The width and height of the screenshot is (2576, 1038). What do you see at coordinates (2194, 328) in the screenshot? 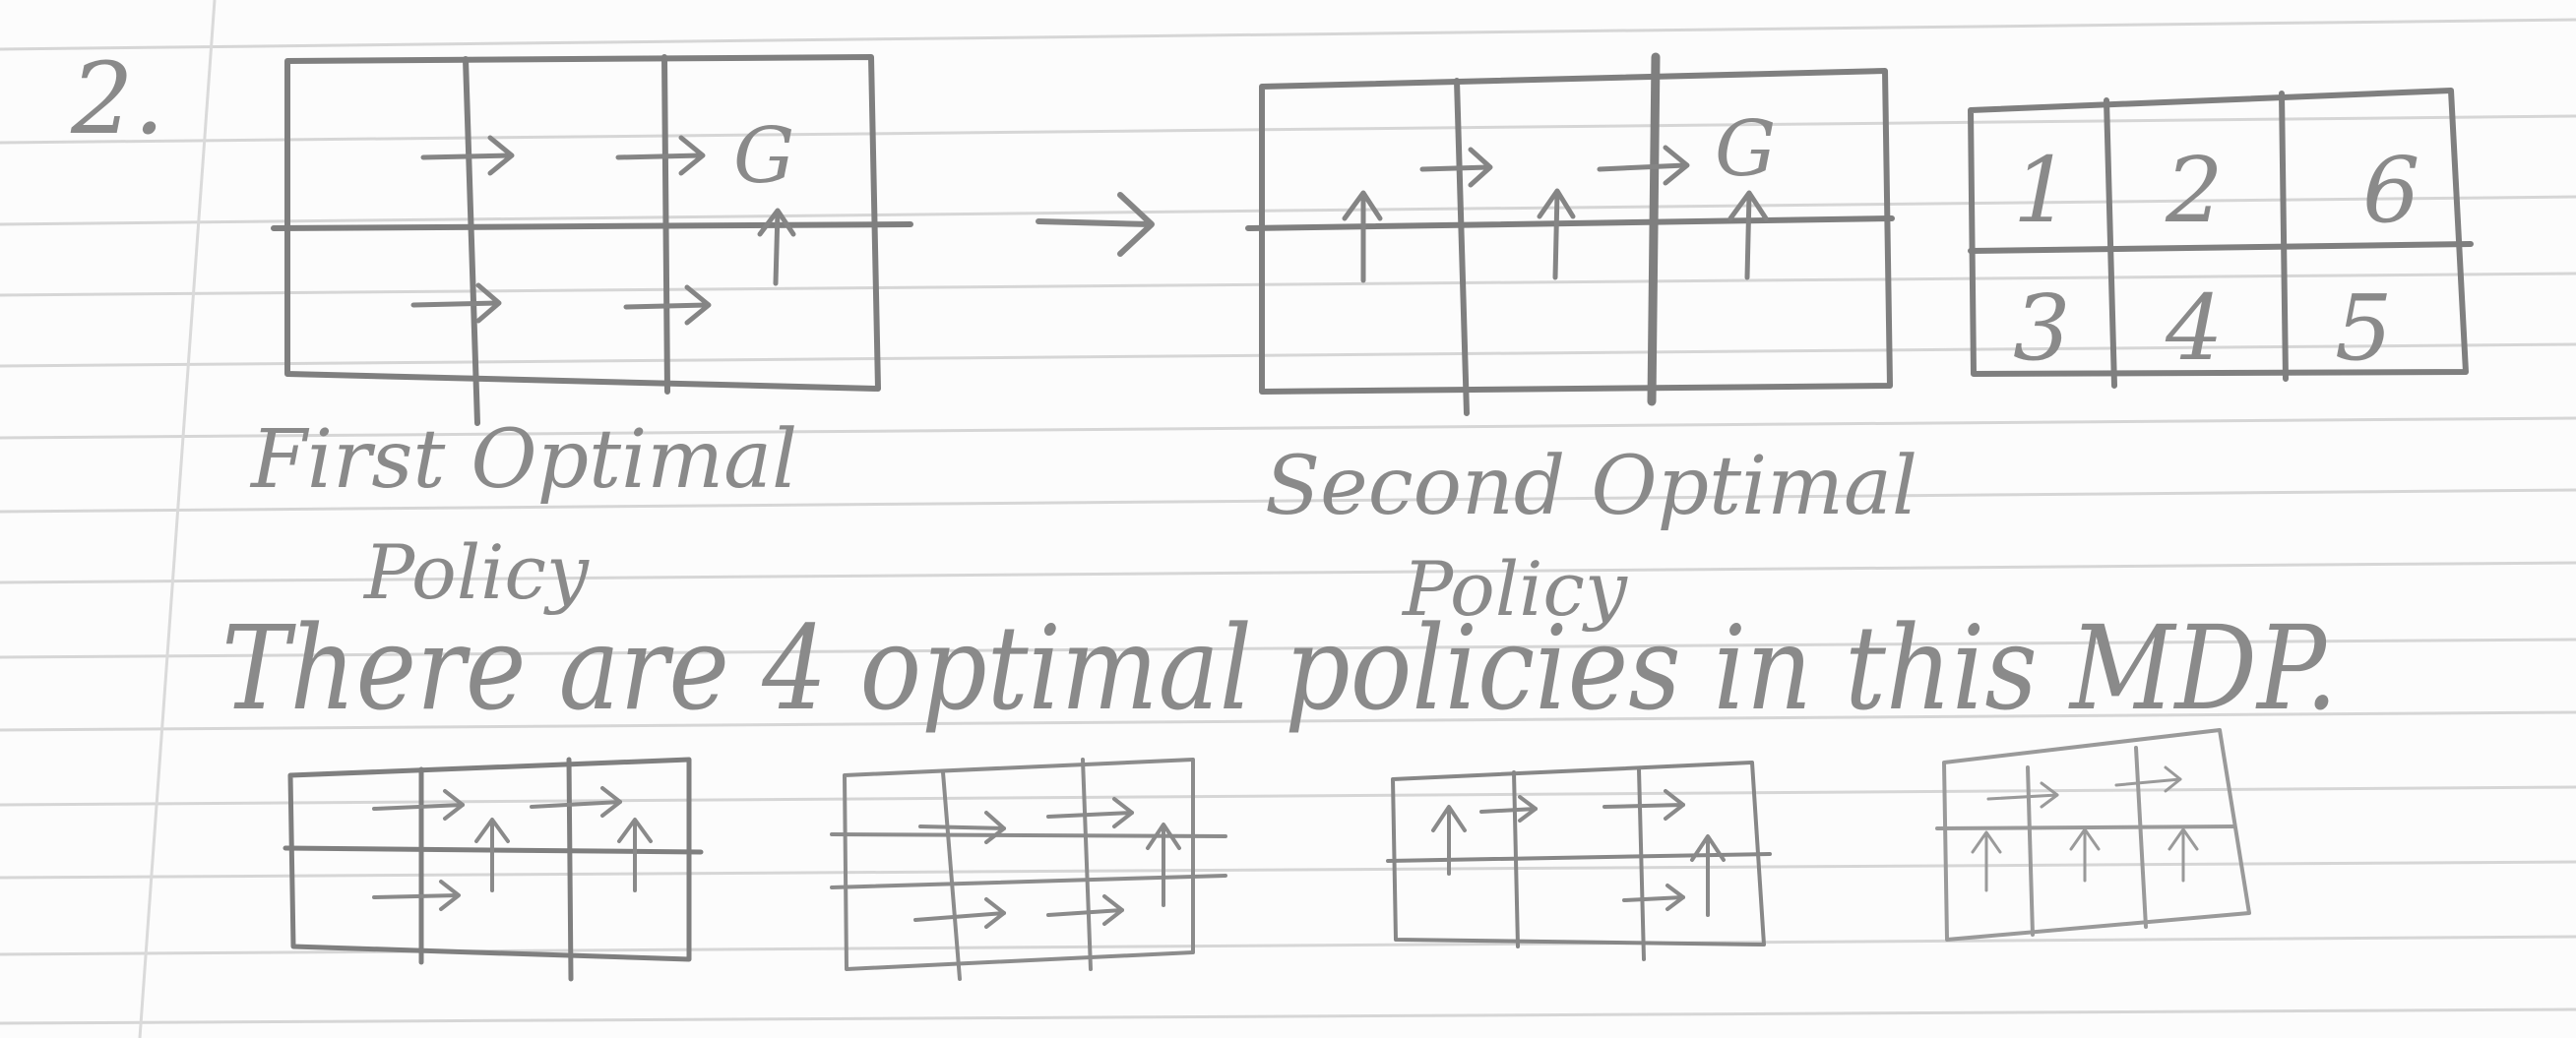
I see `state-number: 4` at bounding box center [2194, 328].